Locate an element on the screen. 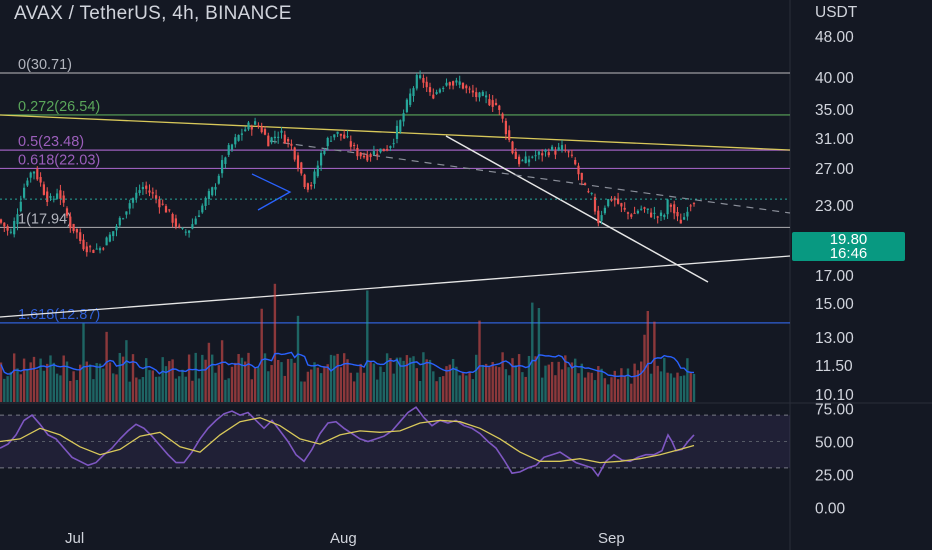 The height and width of the screenshot is (550, 932). rsi-tick-1: 50.00 is located at coordinates (834, 443).